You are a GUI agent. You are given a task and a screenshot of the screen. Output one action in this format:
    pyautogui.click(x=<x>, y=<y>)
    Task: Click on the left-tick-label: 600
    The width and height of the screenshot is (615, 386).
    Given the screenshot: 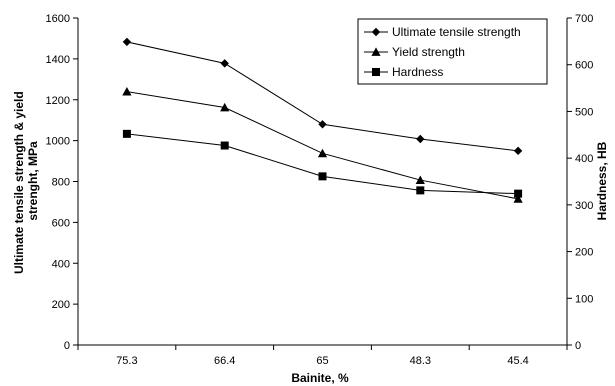 What is the action you would take?
    pyautogui.click(x=61, y=223)
    